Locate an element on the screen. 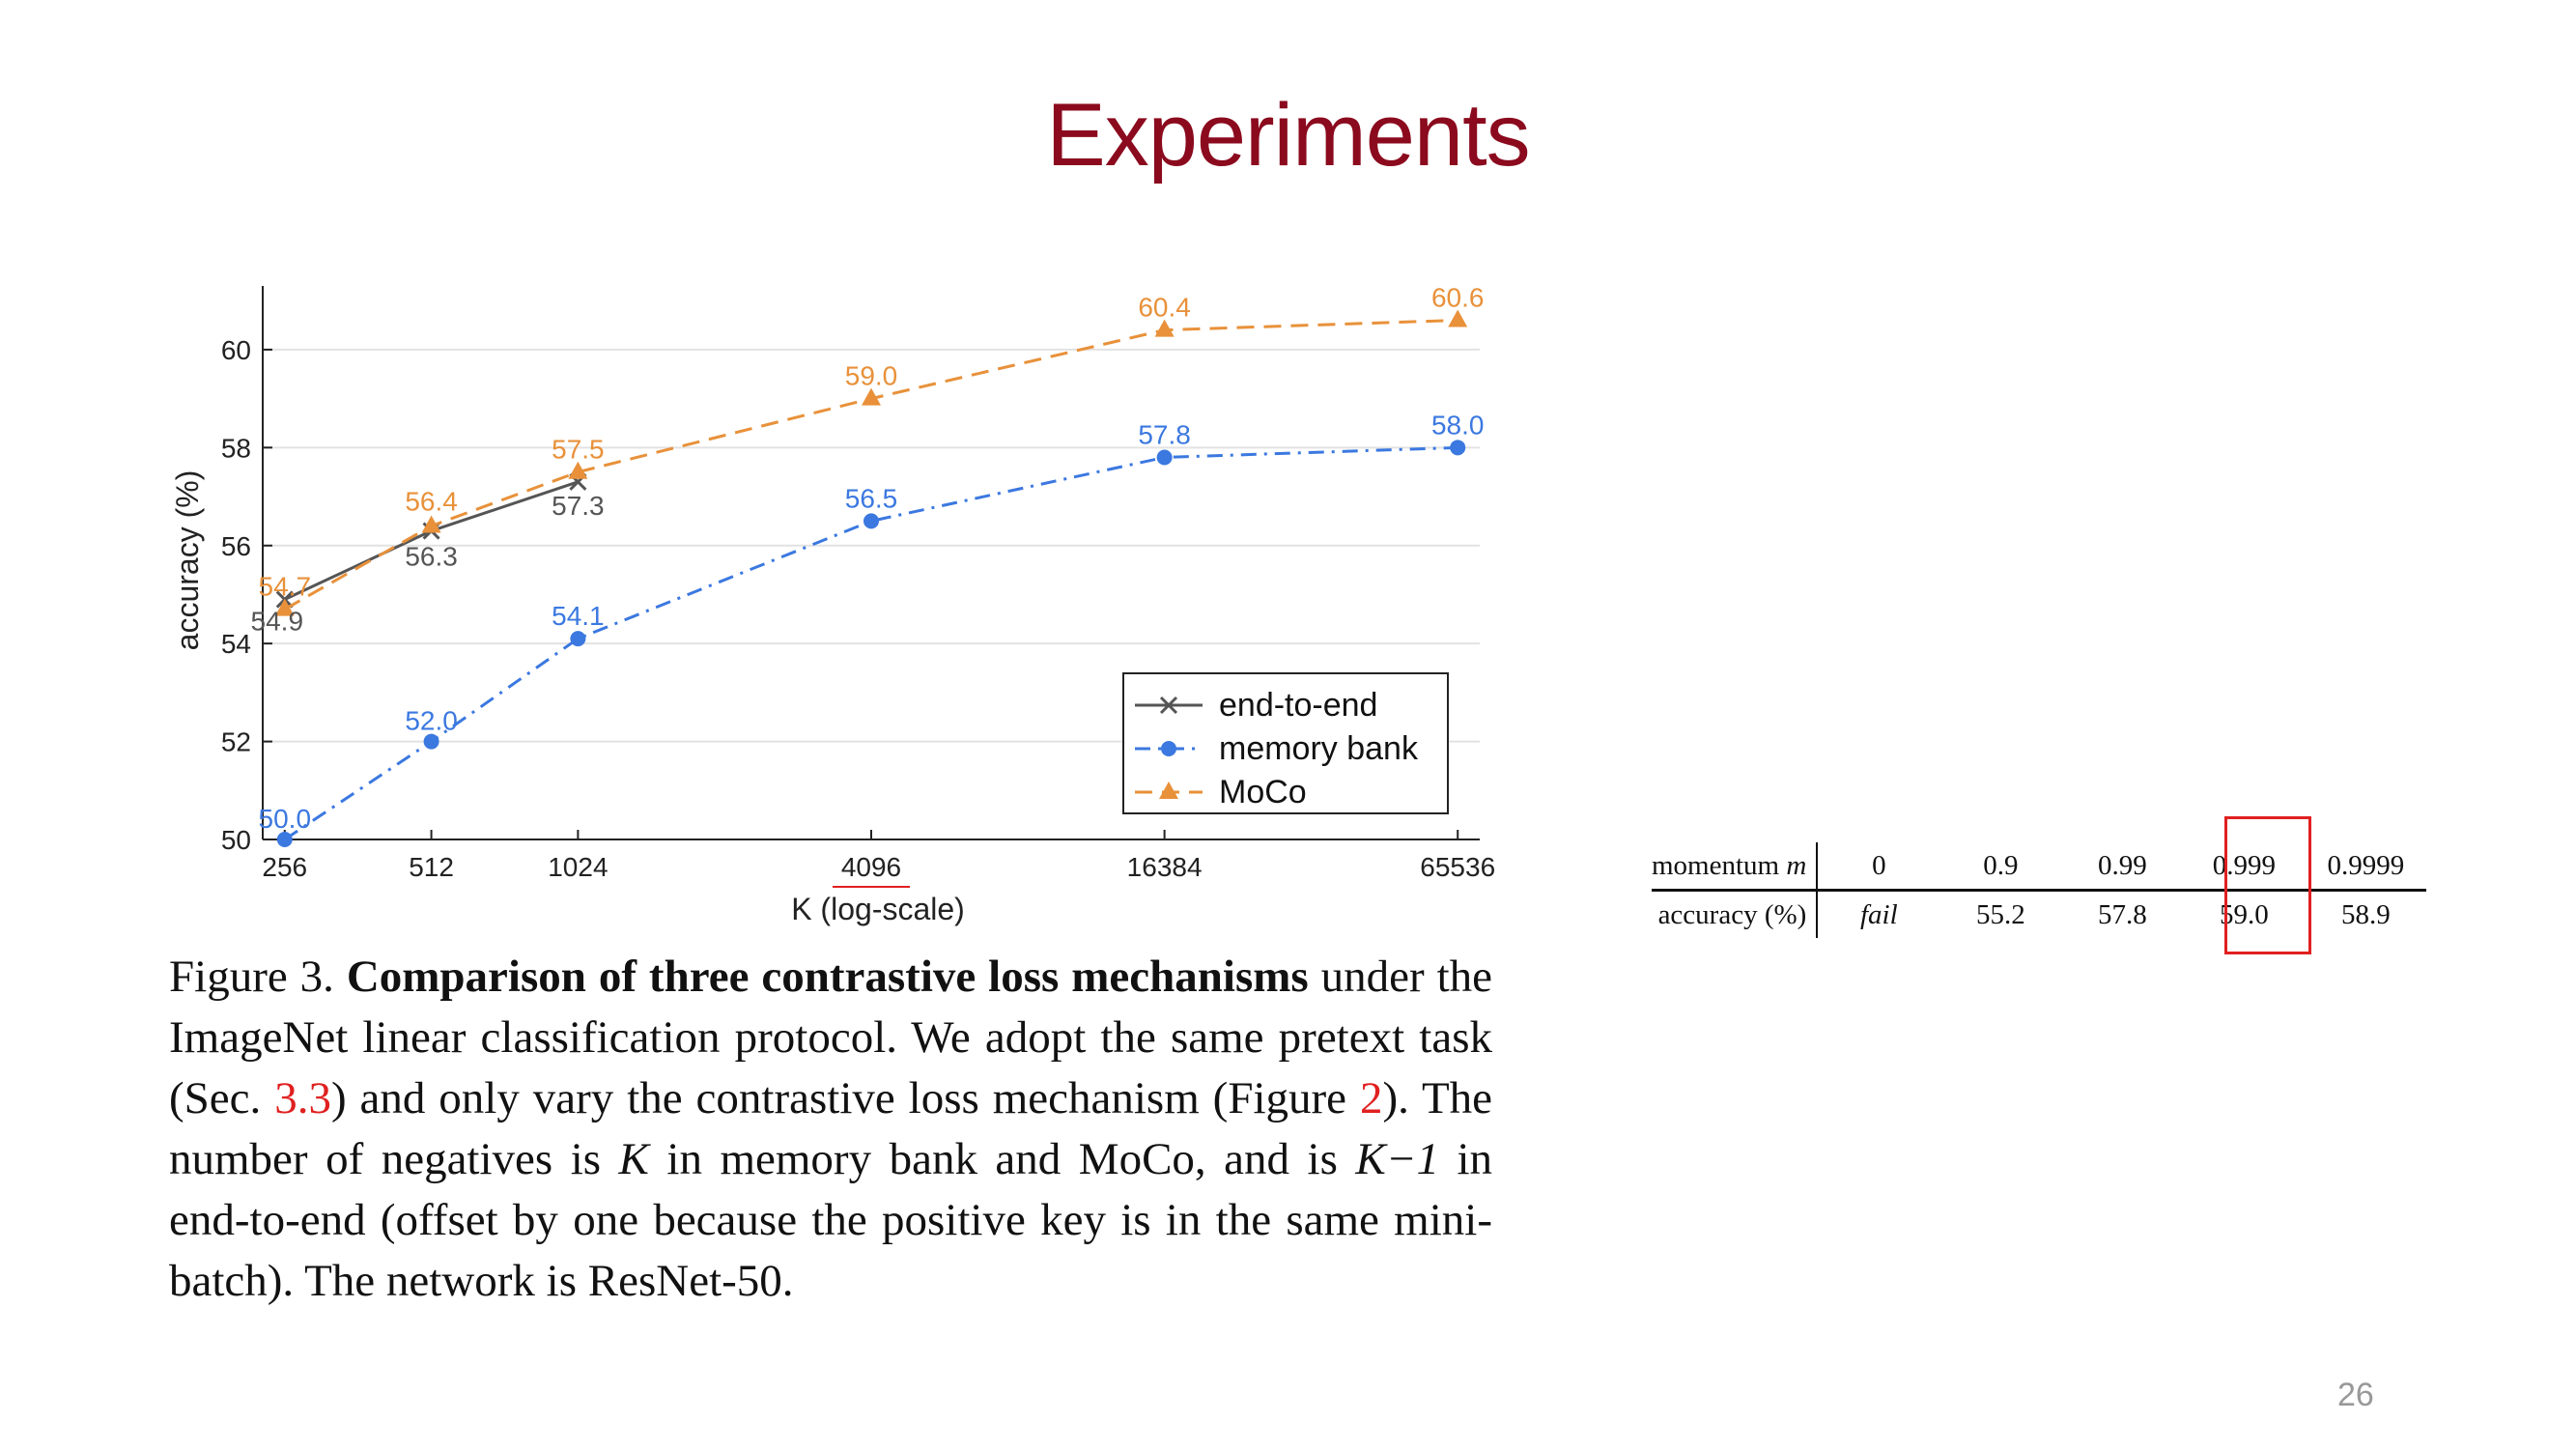  accuracy-cell: 57.8 is located at coordinates (2122, 914).